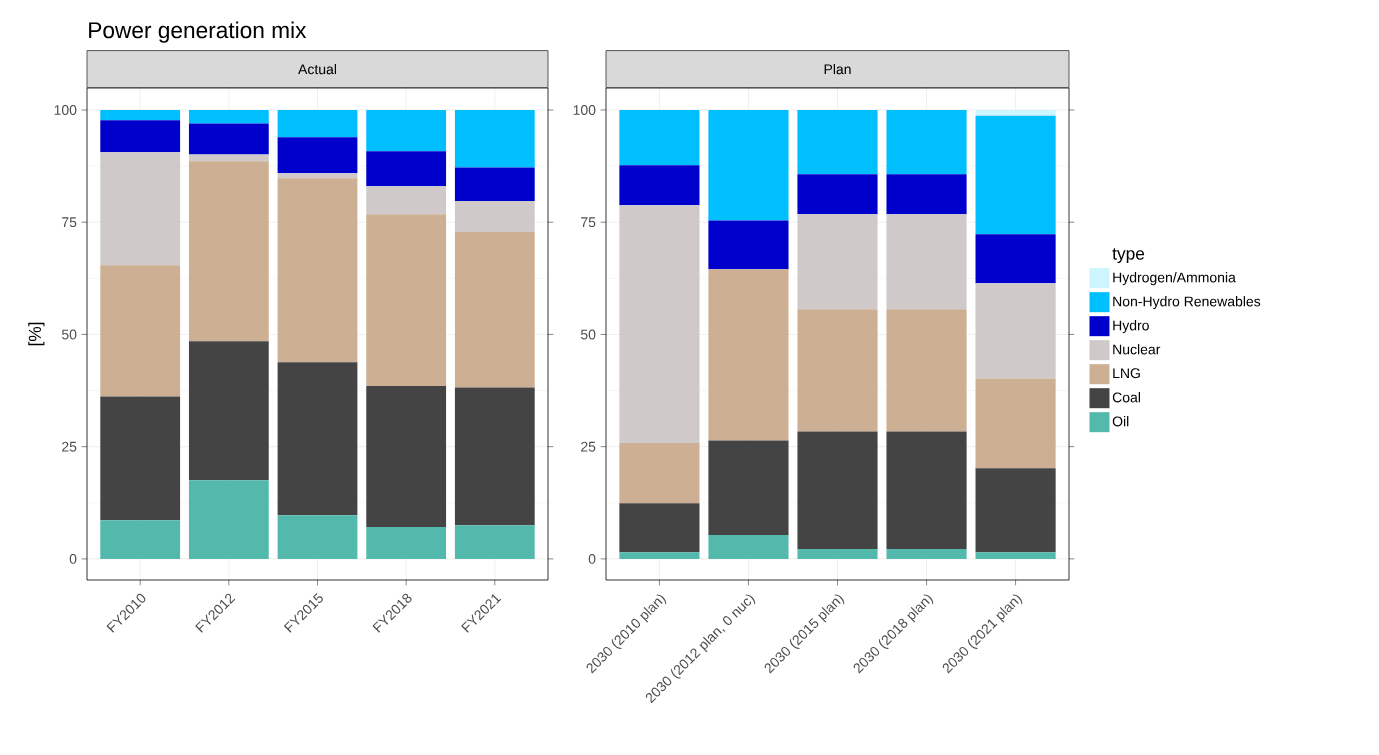  What do you see at coordinates (1120, 421) in the screenshot?
I see `legend-label: Oil` at bounding box center [1120, 421].